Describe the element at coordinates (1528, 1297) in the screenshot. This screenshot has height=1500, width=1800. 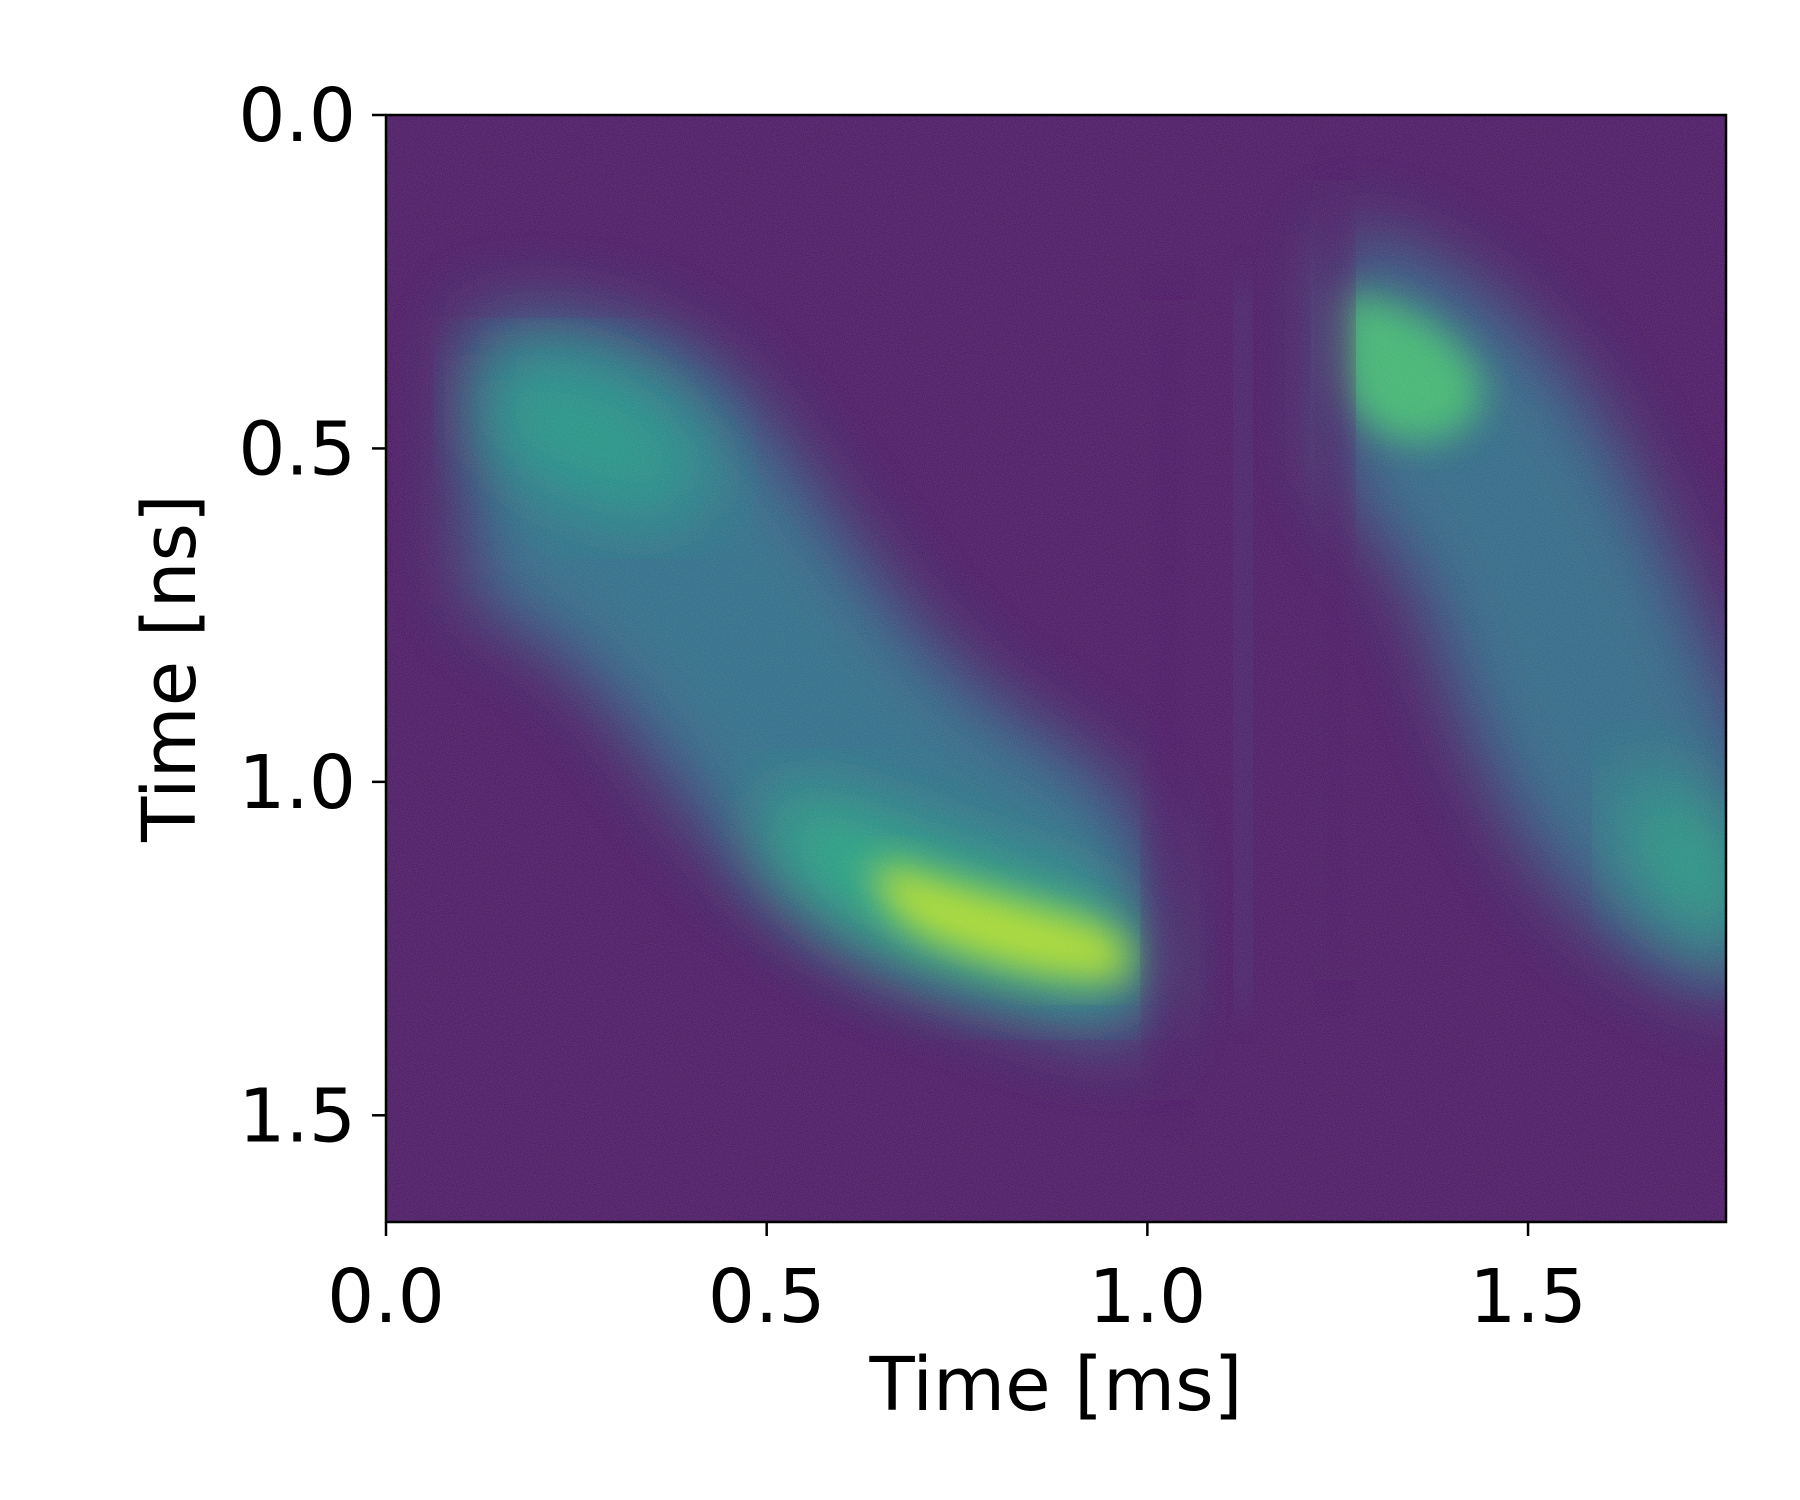
I see `x-tick-label: 1.5` at that location.